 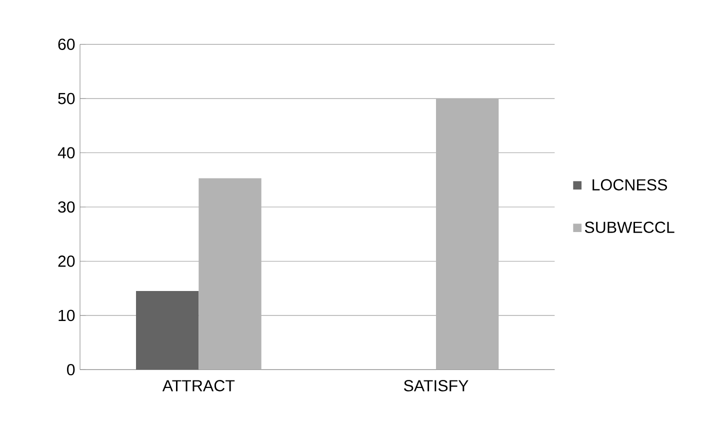 What do you see at coordinates (71, 370) in the screenshot?
I see `y-tick-label: 0` at bounding box center [71, 370].